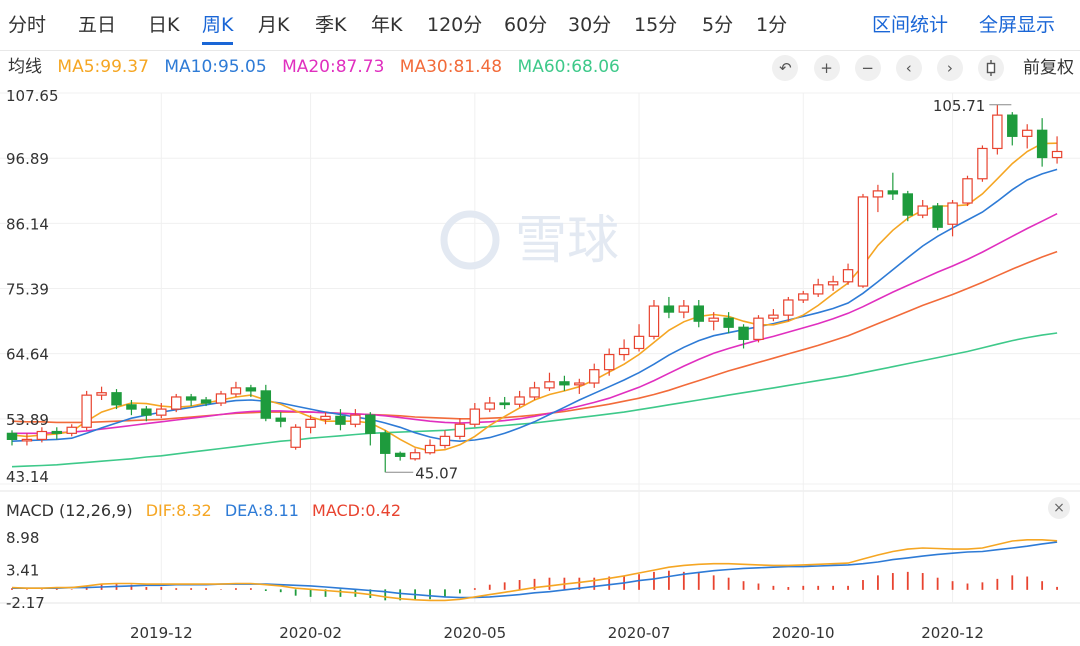 The image size is (1080, 646). What do you see at coordinates (451, 67) in the screenshot?
I see `ma30-value: MA30:81.48` at bounding box center [451, 67].